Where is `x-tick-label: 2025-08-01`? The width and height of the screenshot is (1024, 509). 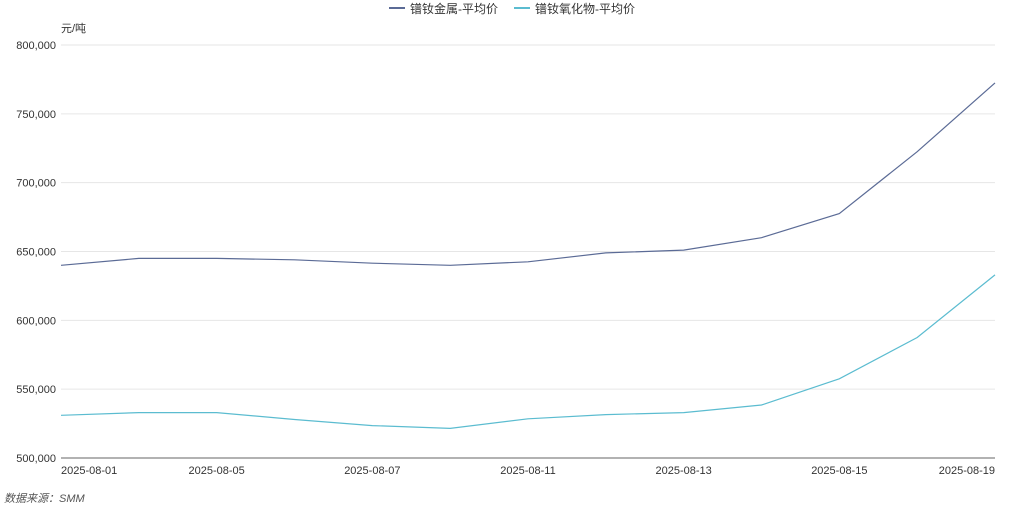
x-tick-label: 2025-08-01 is located at coordinates (89, 471).